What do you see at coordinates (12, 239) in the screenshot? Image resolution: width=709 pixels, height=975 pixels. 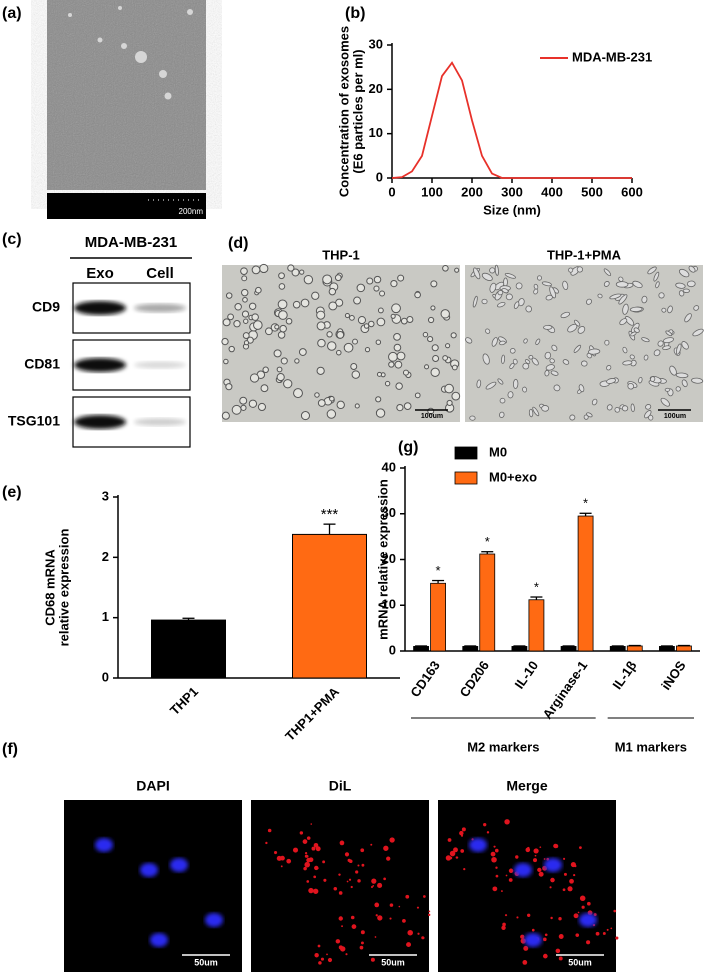 I see `panel-label: (c)` at bounding box center [12, 239].